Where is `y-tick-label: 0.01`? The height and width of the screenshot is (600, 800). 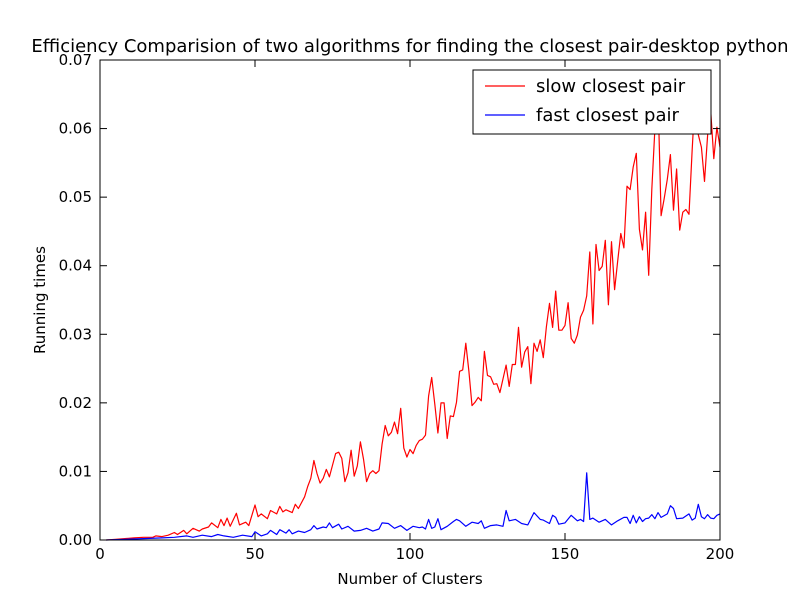
y-tick-label: 0.01 is located at coordinates (75, 471).